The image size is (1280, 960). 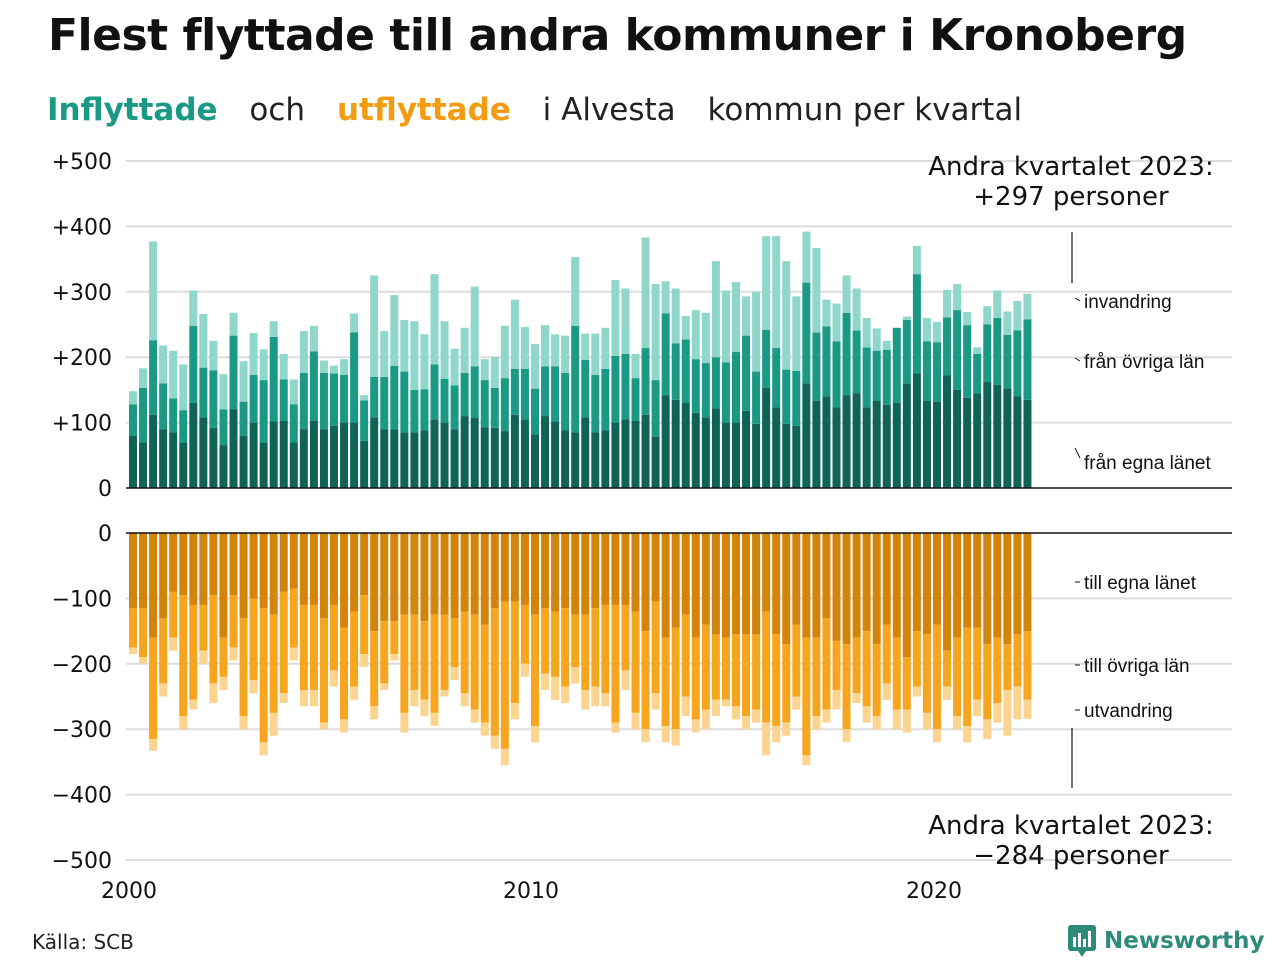 I want to click on y-tick-label-top: +200, so click(x=82, y=358).